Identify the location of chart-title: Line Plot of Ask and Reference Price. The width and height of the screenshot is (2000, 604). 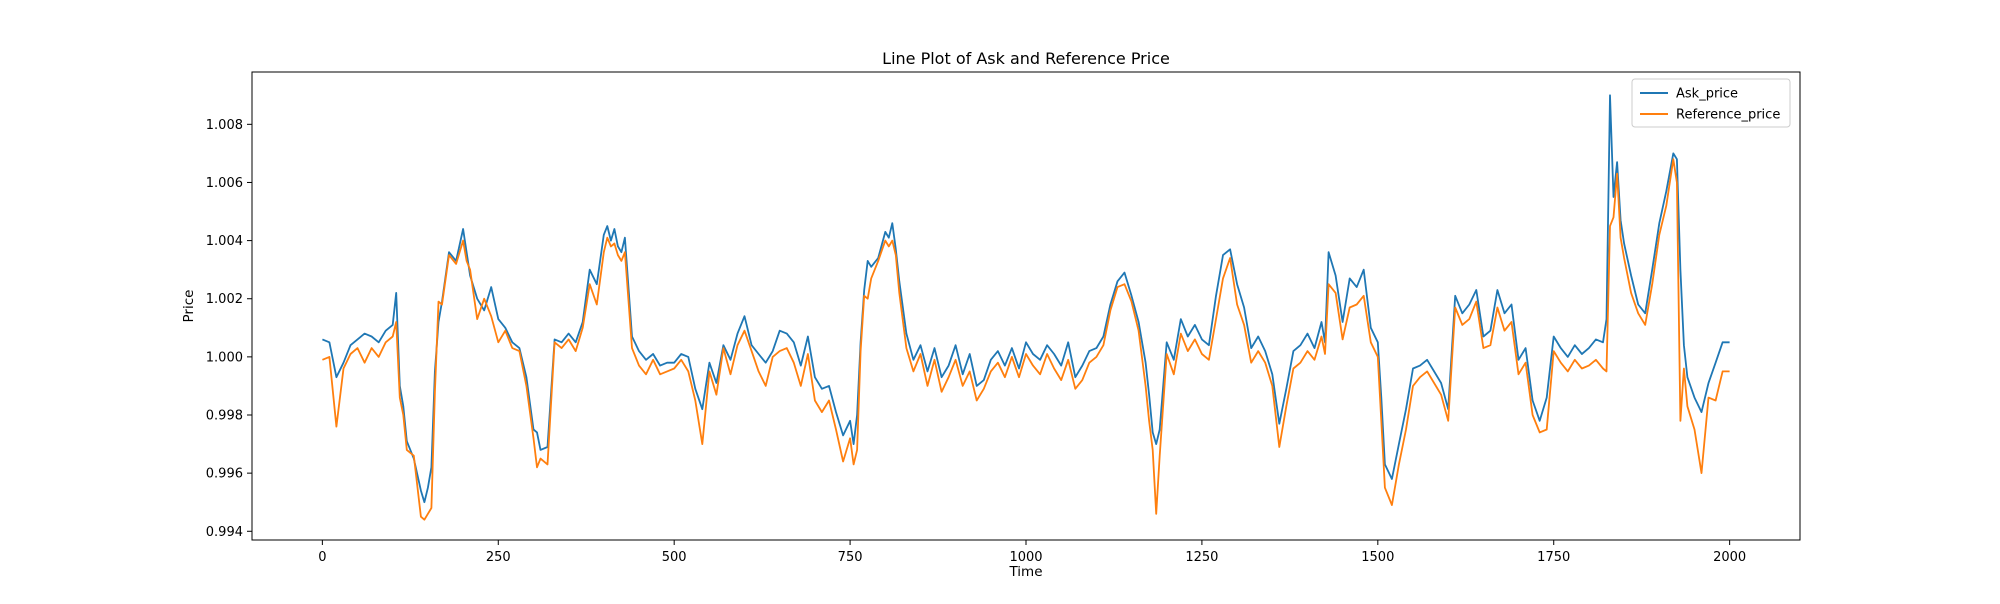
(1026, 58).